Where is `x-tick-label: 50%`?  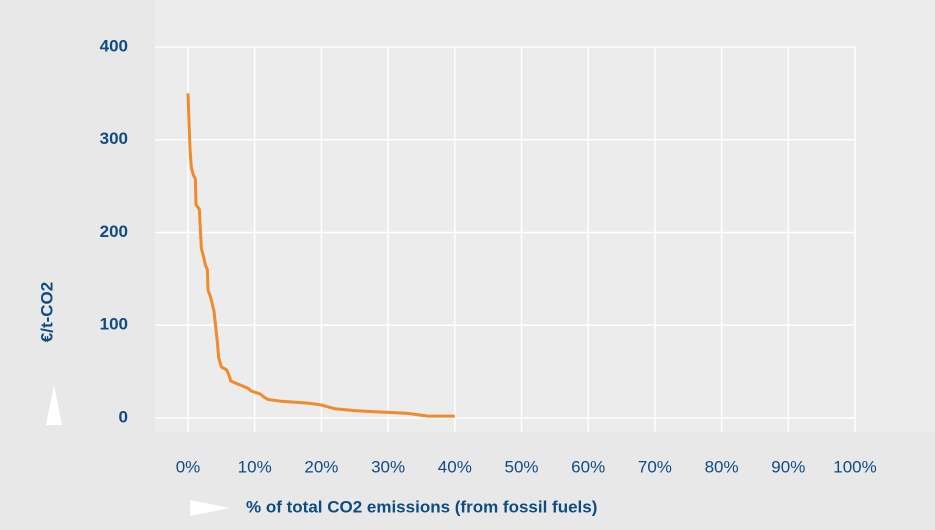
x-tick-label: 50% is located at coordinates (521, 466).